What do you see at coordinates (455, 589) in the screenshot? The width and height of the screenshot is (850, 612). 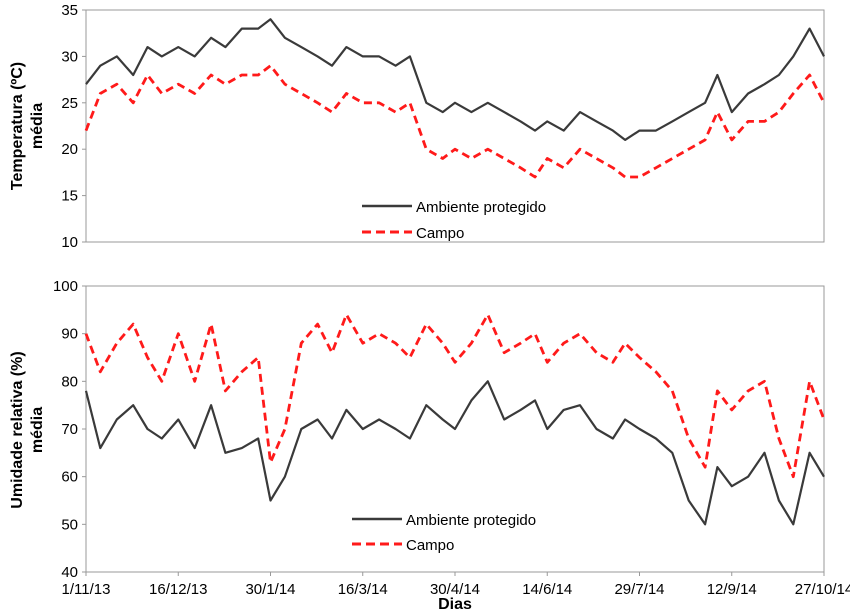 I see `x-tick-label: 30/4/14` at bounding box center [455, 589].